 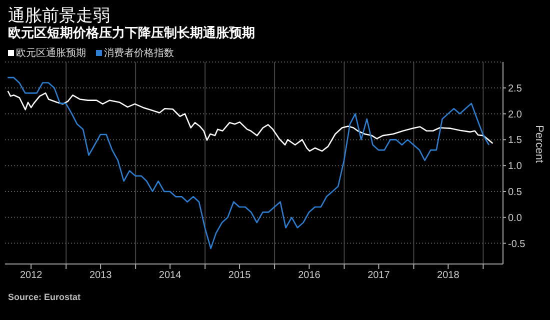 What do you see at coordinates (379, 276) in the screenshot?
I see `x-tick-label: 2017` at bounding box center [379, 276].